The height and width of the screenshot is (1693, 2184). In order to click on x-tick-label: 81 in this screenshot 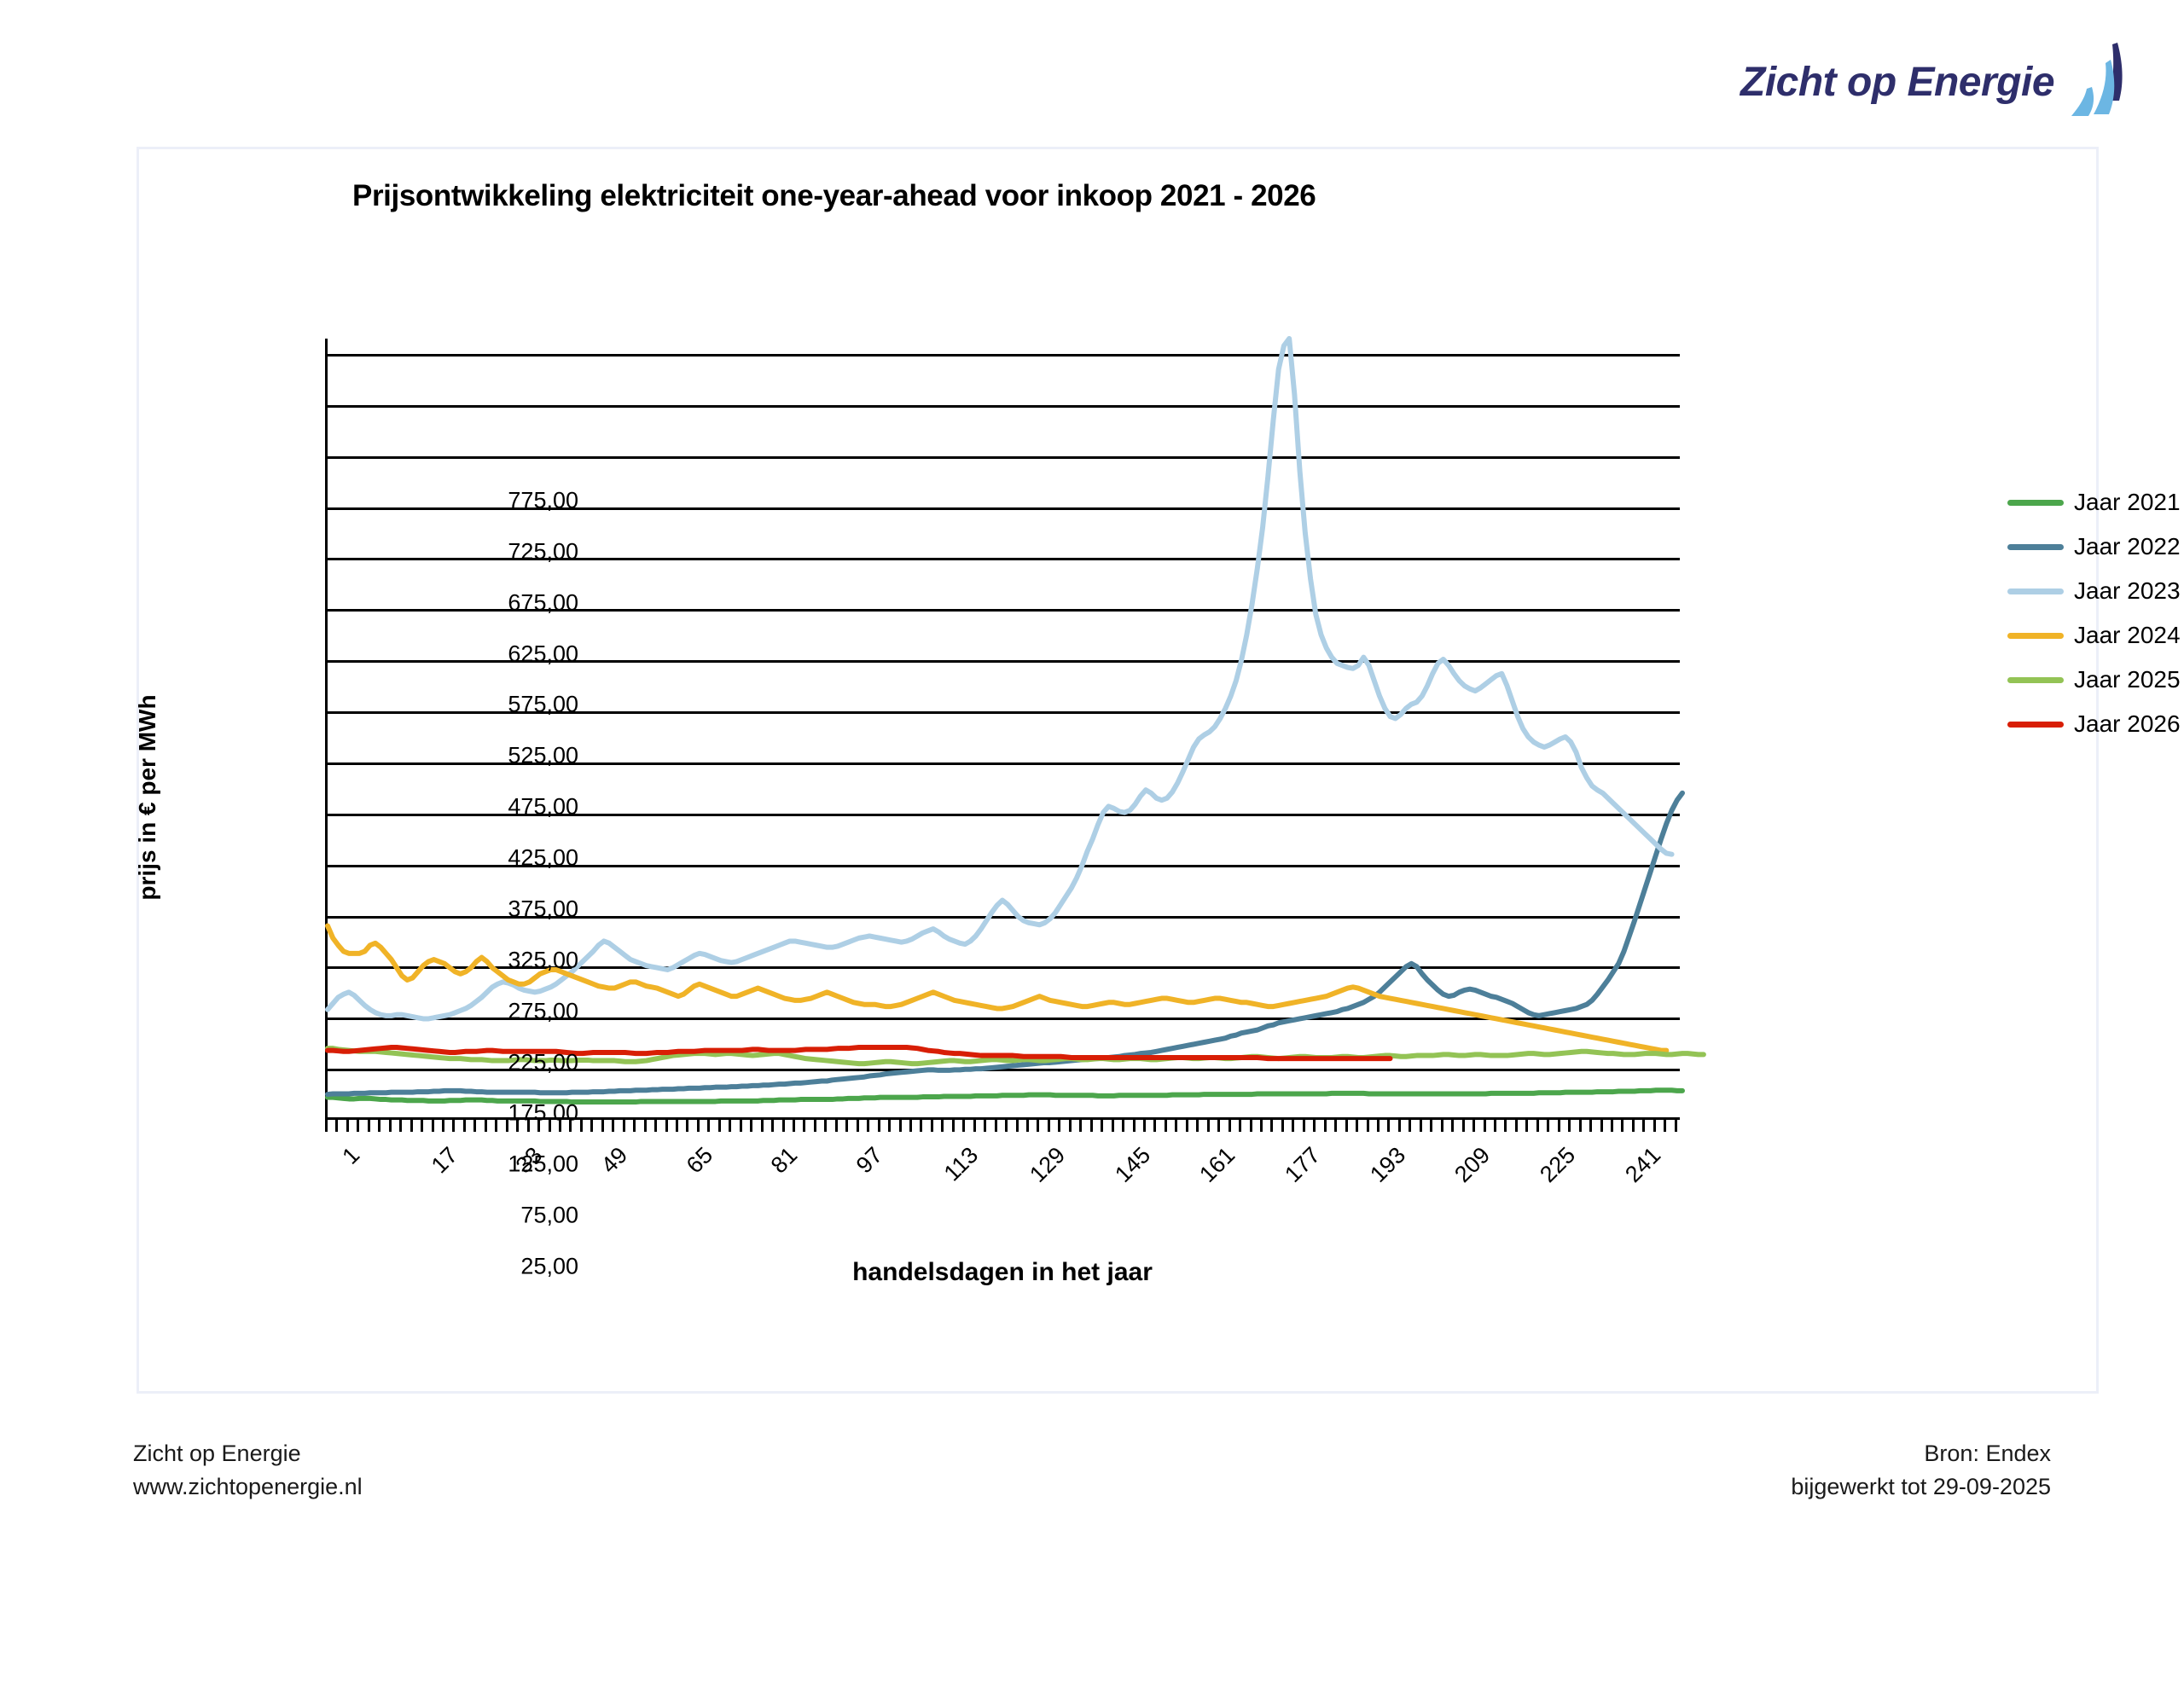, I will do `click(784, 1161)`.